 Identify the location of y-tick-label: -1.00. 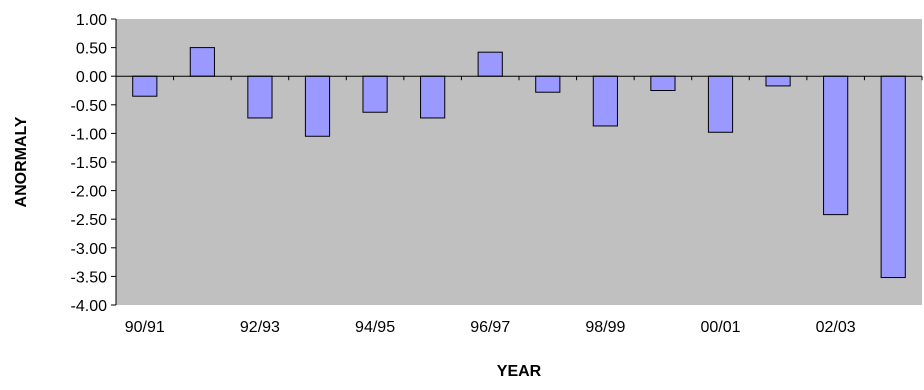
(89, 134).